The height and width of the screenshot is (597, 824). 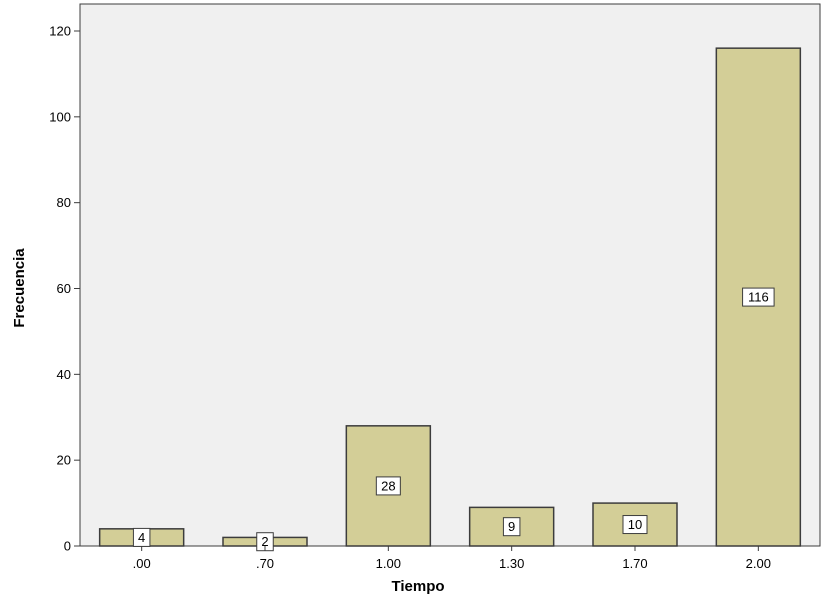 I want to click on x-axis: .00 .70 1.00 1.30 1.70 2.00, so click(x=452, y=558).